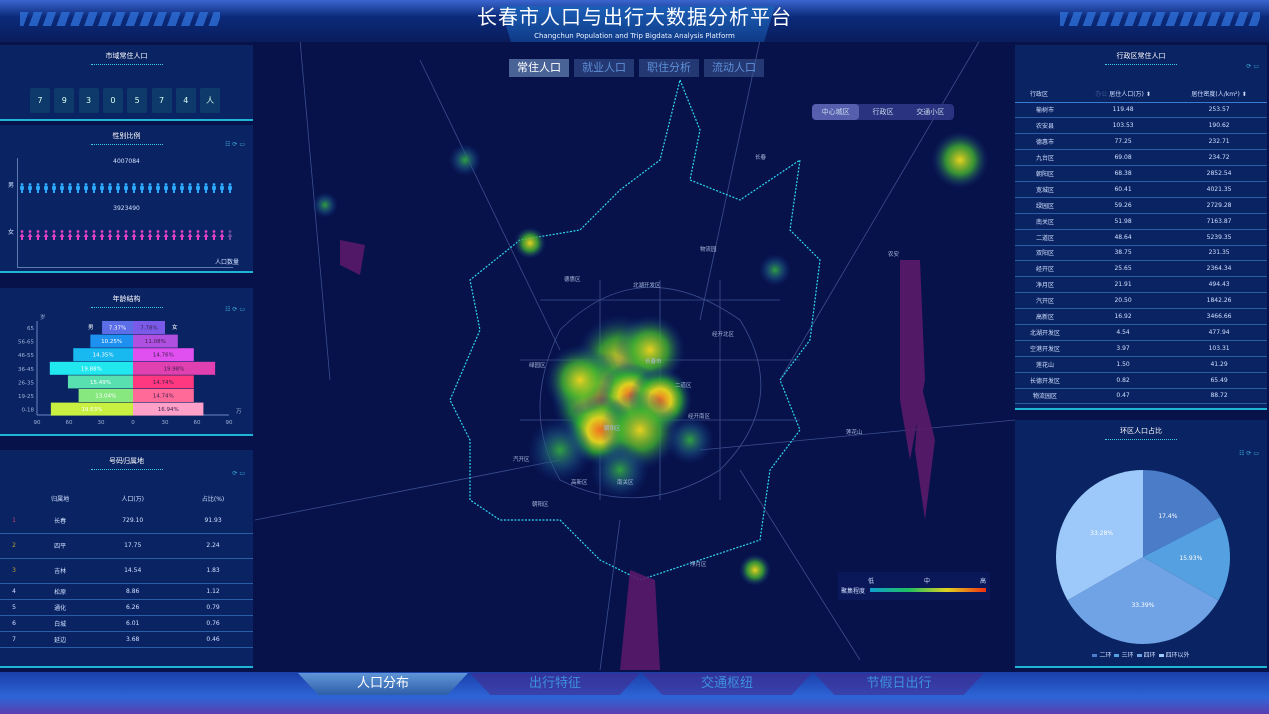 The height and width of the screenshot is (714, 1269). Describe the element at coordinates (521, 460) in the screenshot. I see `map-district-label: 汽开区` at that location.